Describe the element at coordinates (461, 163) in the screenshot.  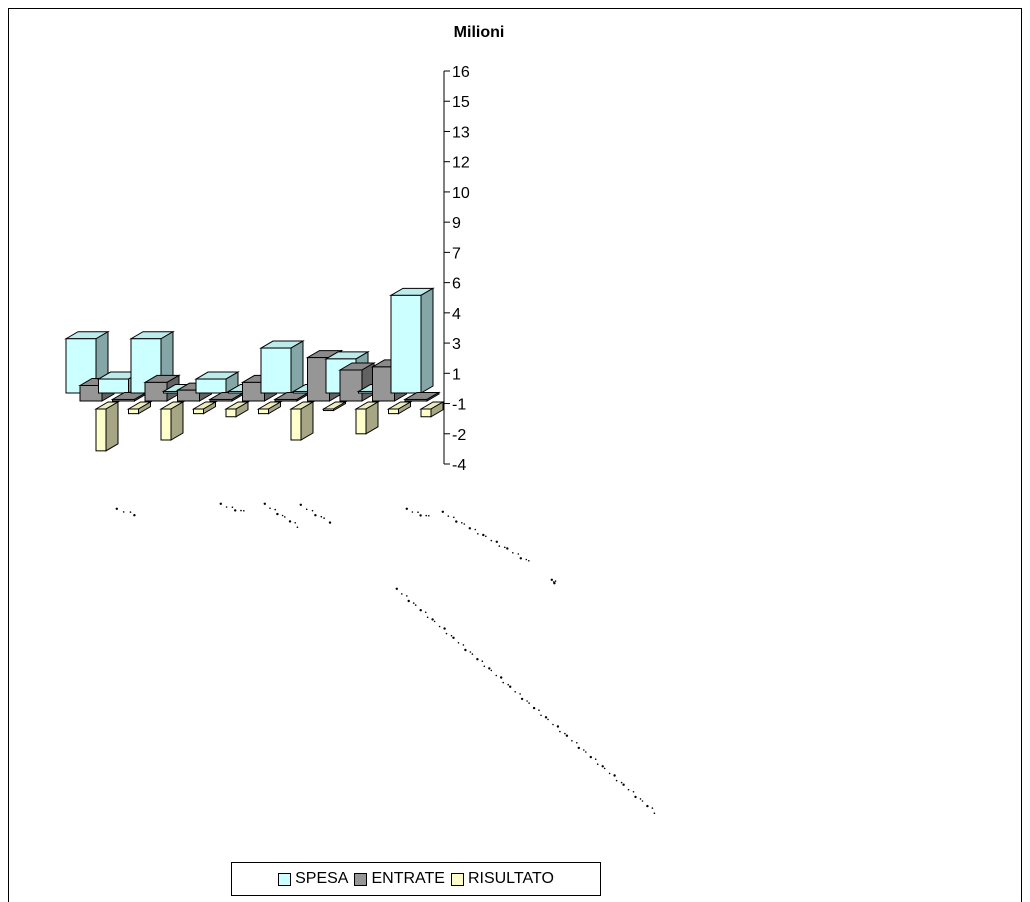
I see `y-tick-label: 12` at that location.